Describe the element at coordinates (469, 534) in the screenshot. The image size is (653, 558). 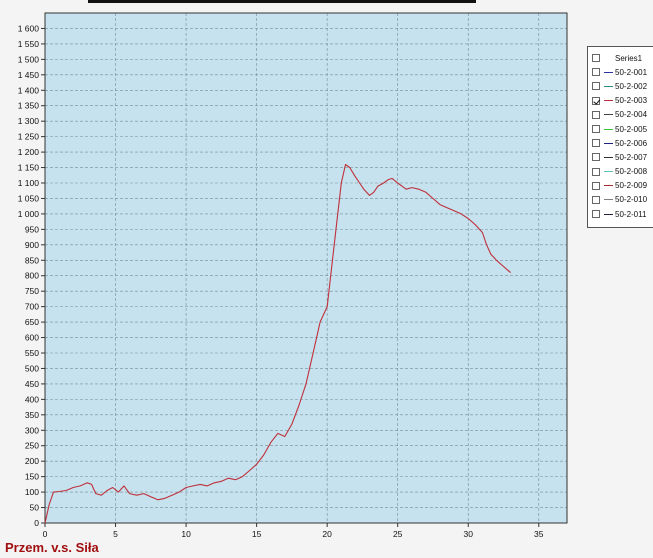
I see `x-tick-label: 30` at that location.